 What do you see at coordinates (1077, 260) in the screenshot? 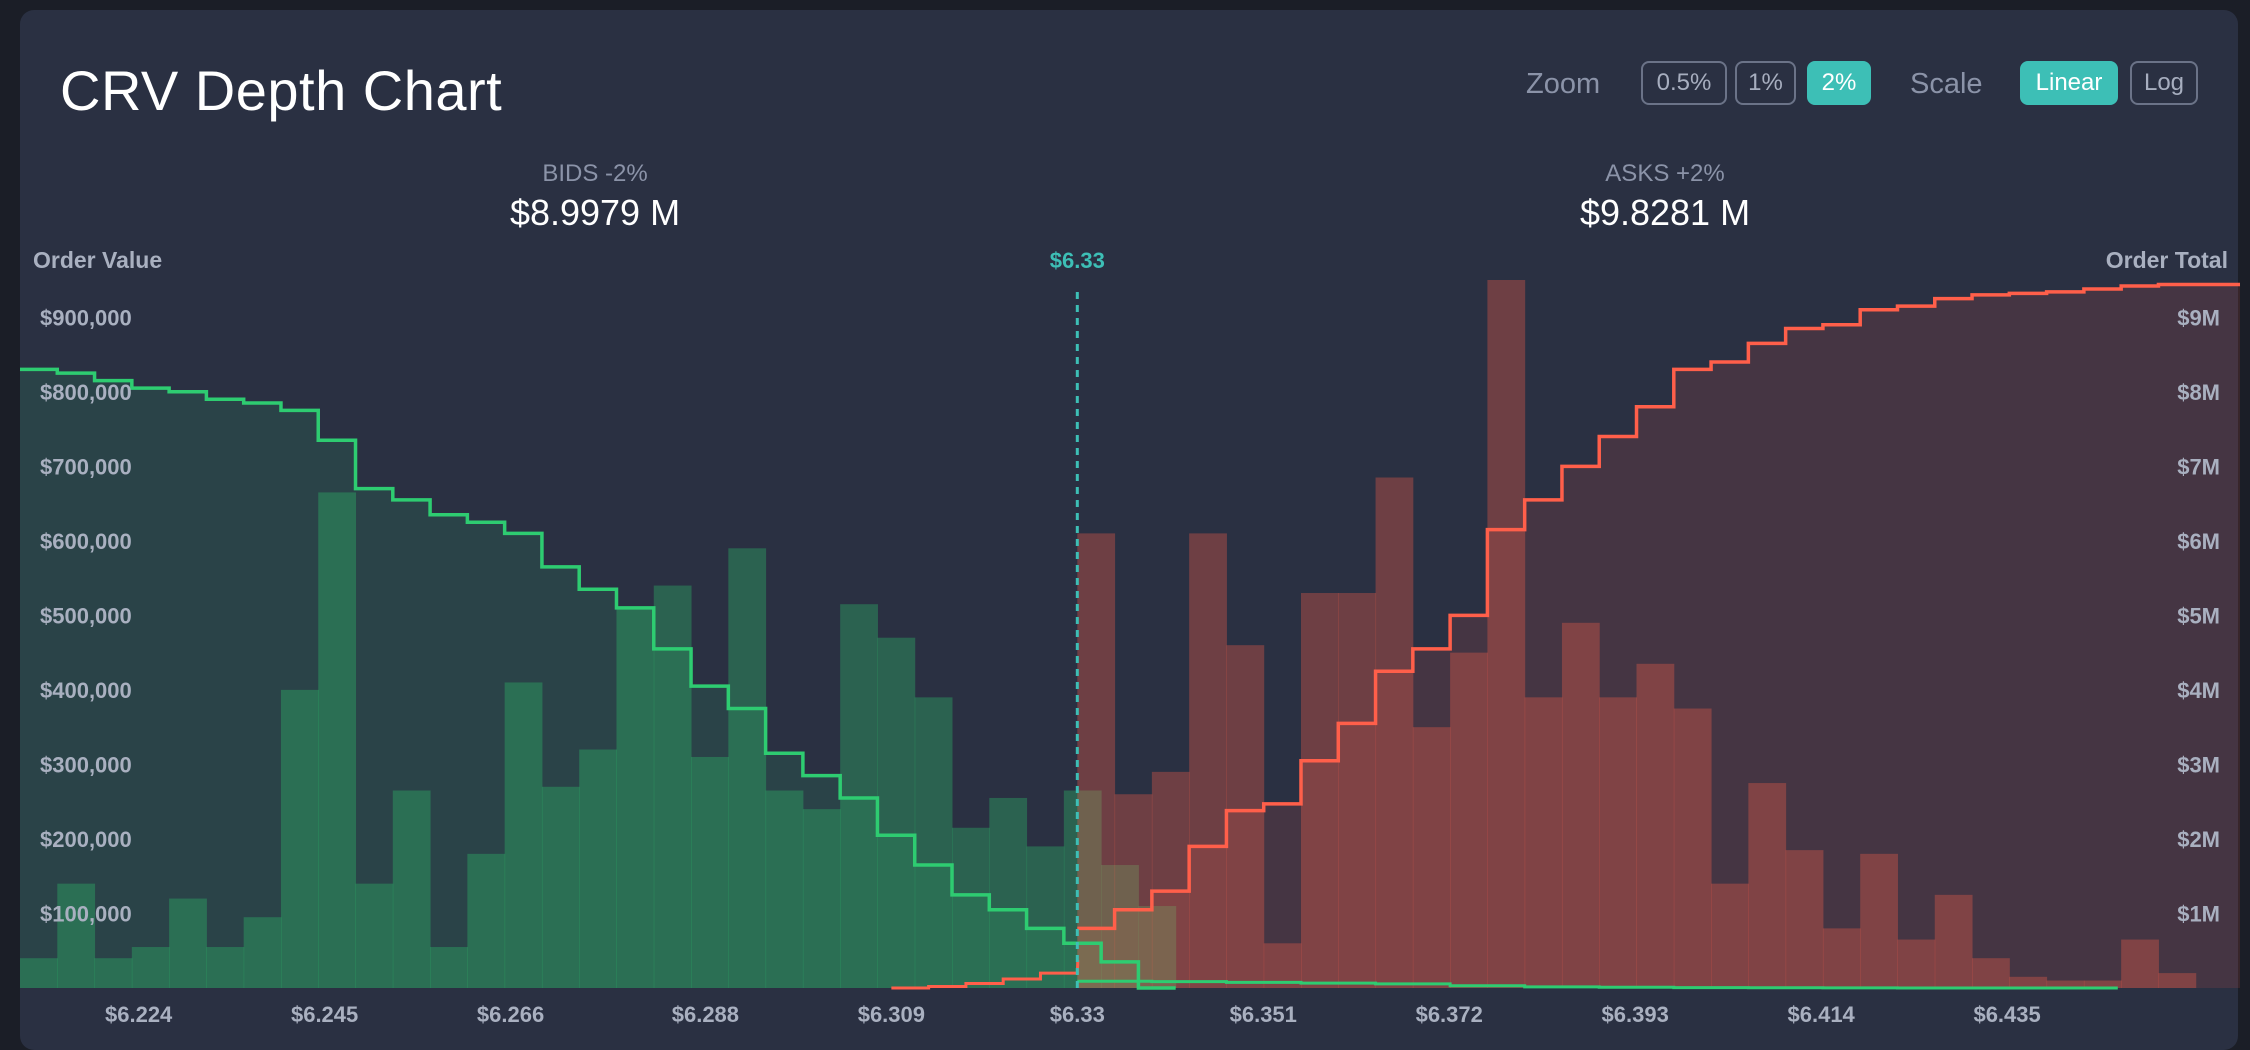
I see `mid-price-label: $6.33` at bounding box center [1077, 260].